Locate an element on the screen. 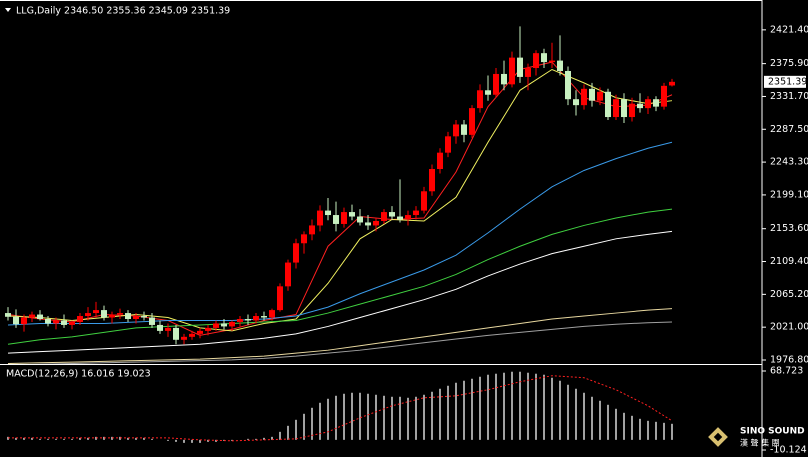 The image size is (808, 457). y-tick-label: 2153.60 is located at coordinates (789, 228).